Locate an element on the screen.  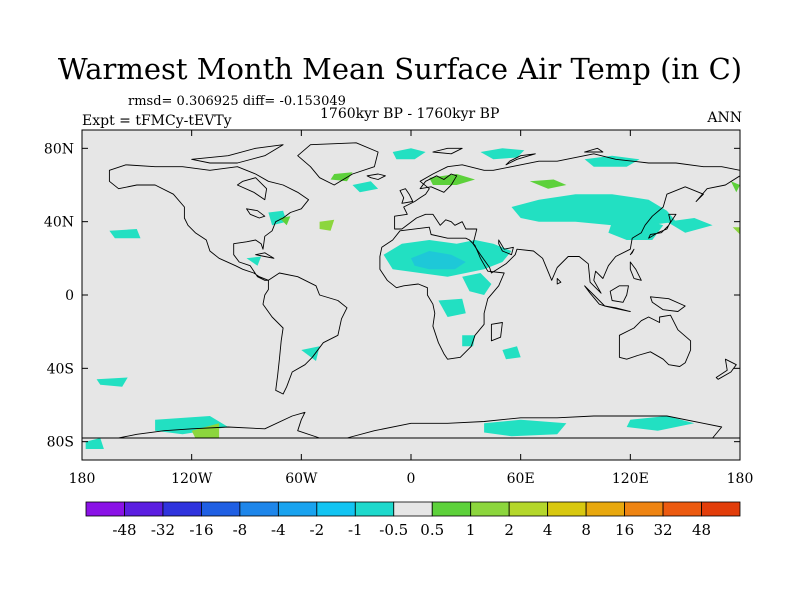
lat-tick-label: 40S is located at coordinates (60, 369).